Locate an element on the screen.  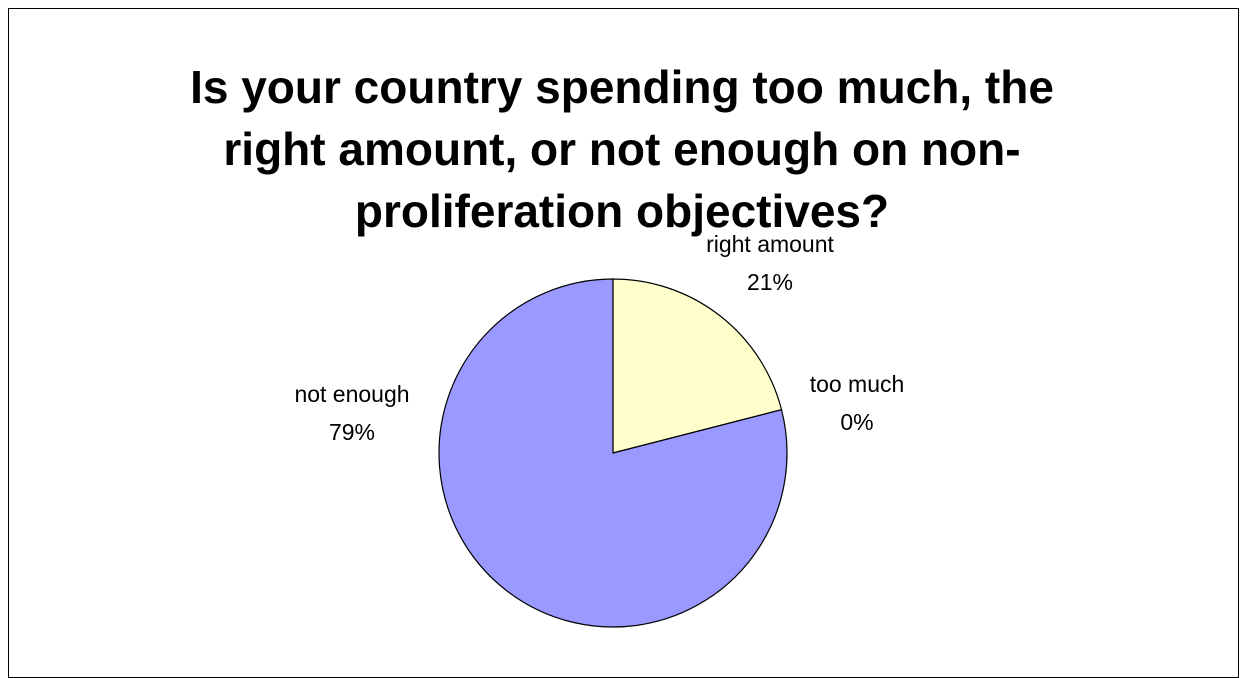
slice-value-too-much: 0% is located at coordinates (856, 422).